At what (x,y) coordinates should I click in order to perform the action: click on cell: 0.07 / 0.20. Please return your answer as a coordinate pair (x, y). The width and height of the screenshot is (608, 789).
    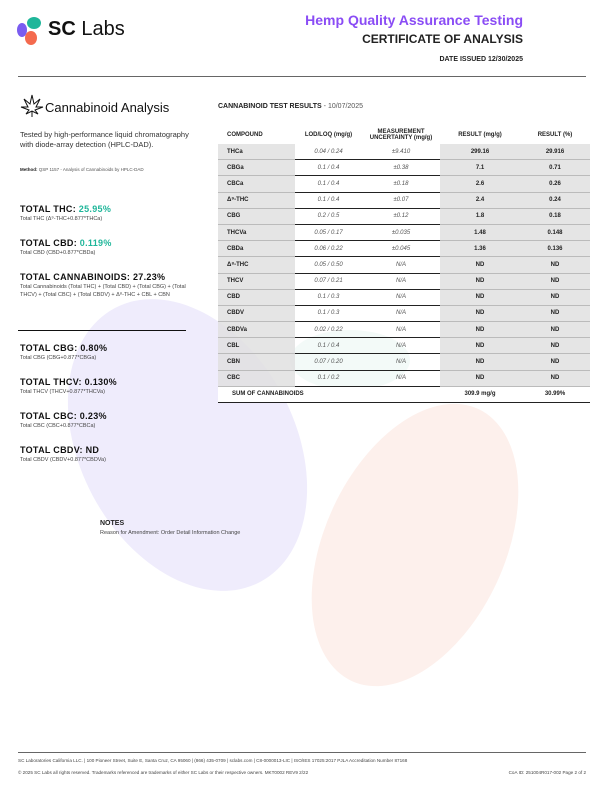
    Looking at the image, I should click on (328, 362).